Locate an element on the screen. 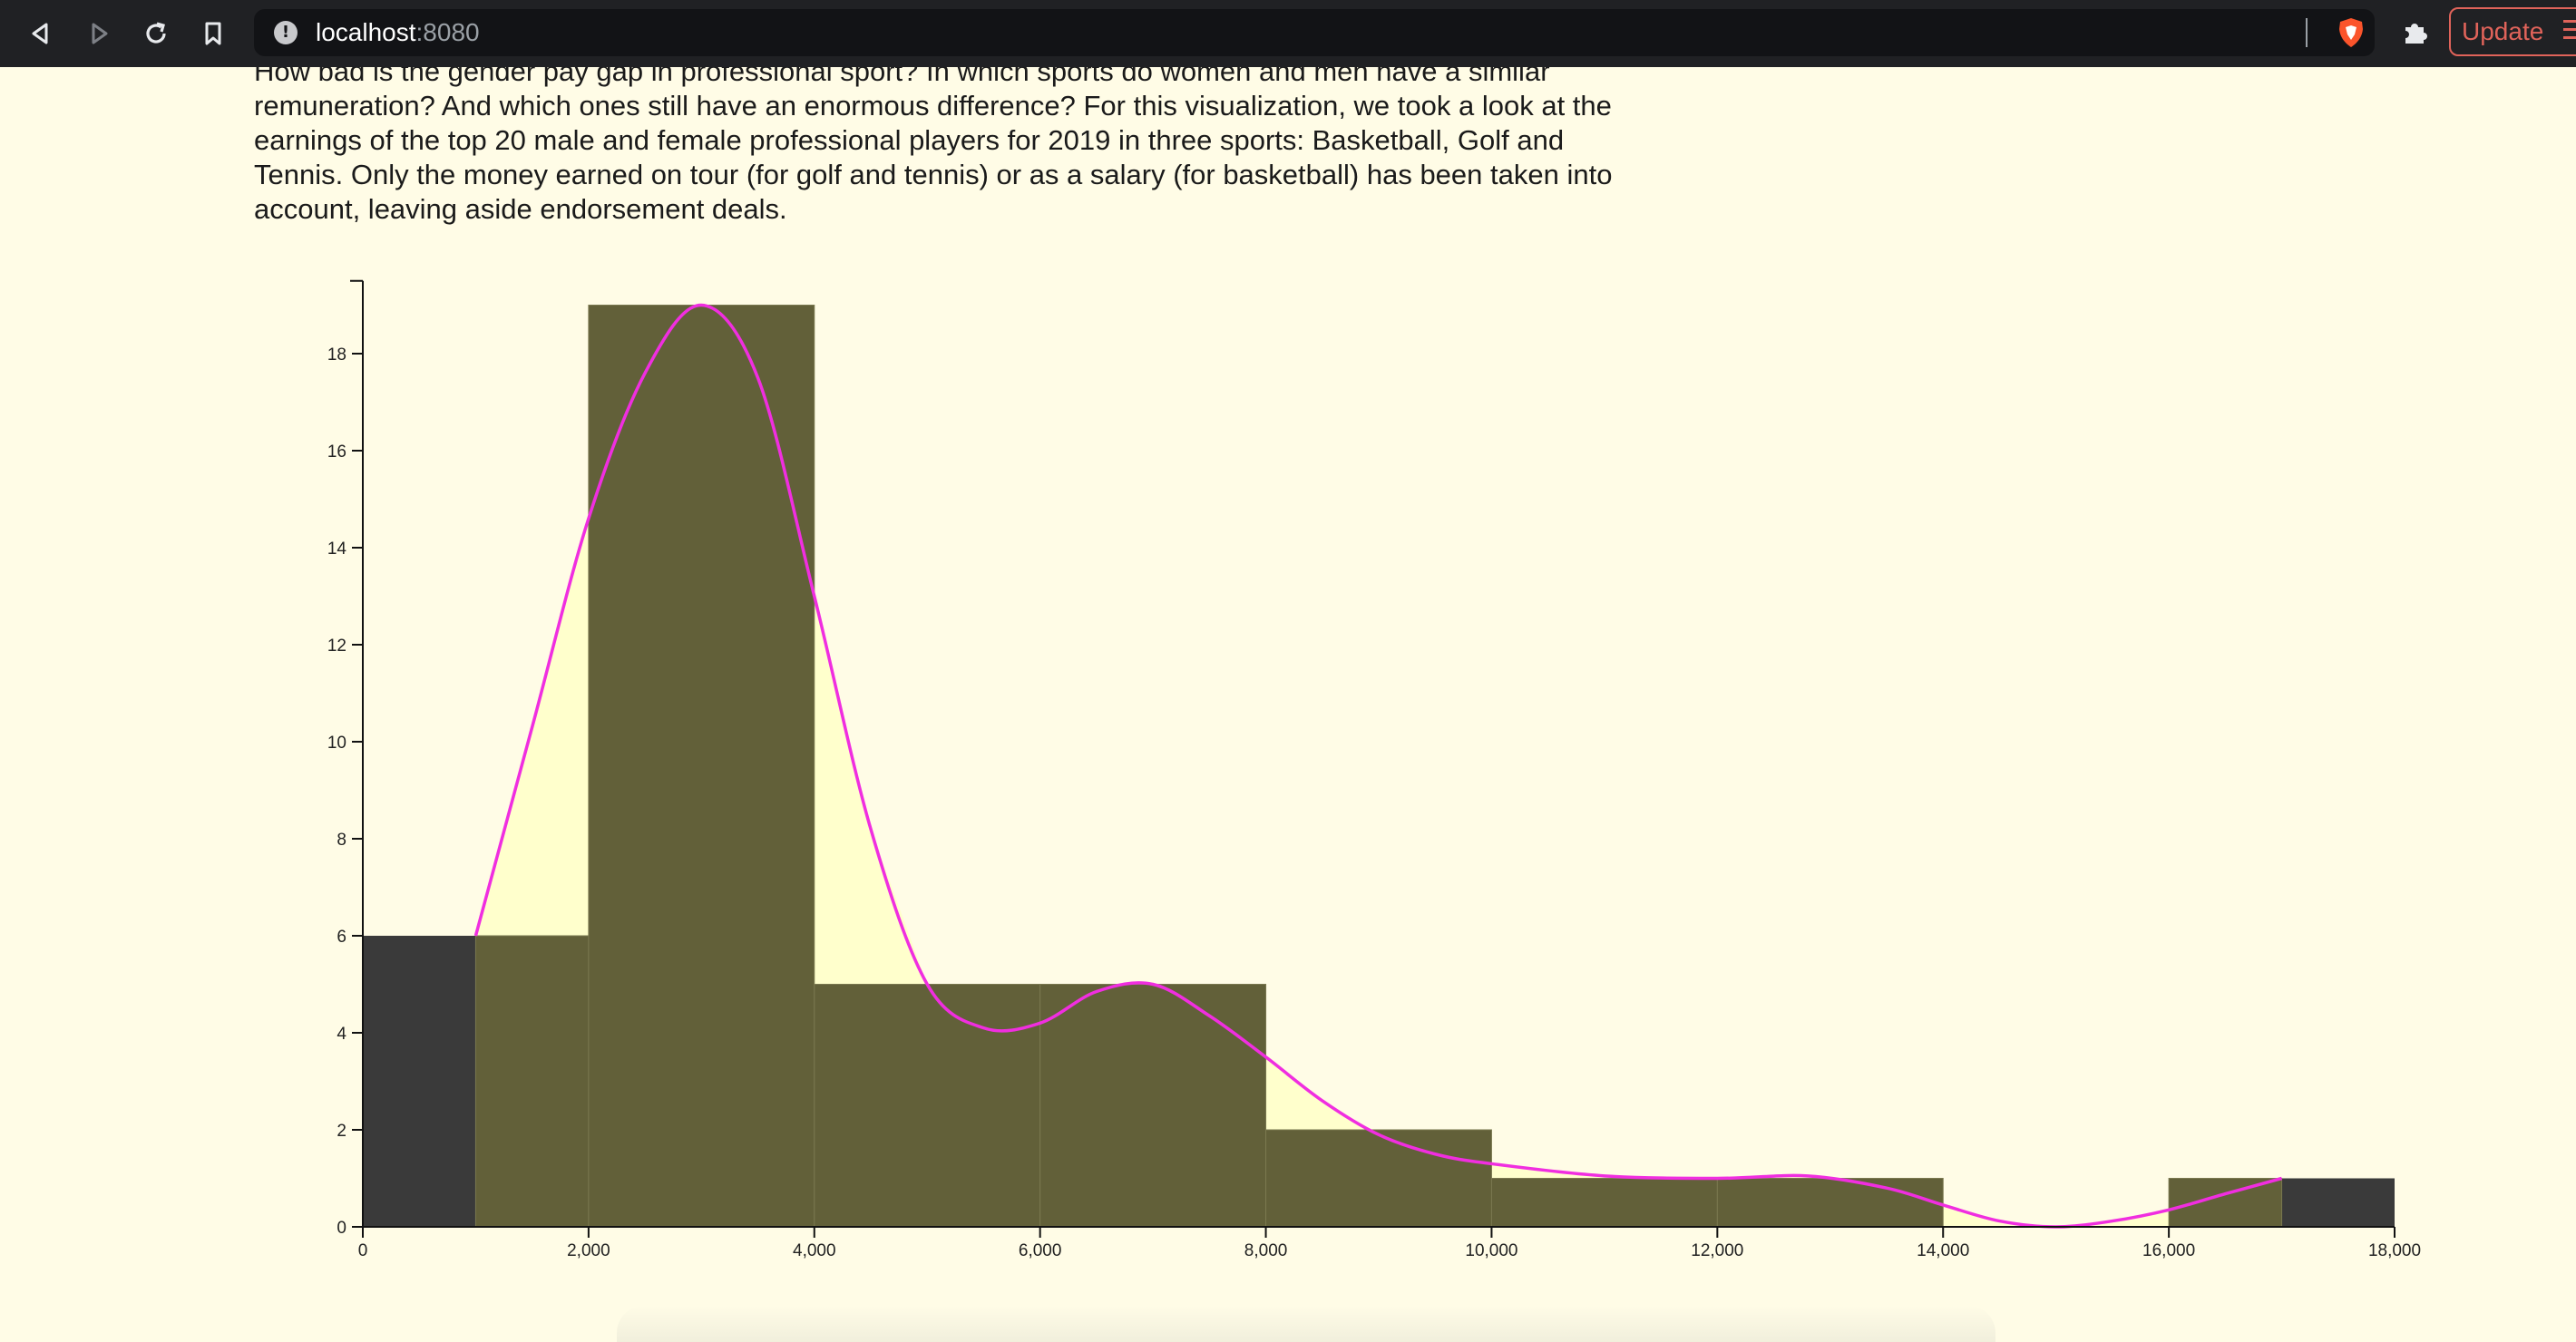 This screenshot has width=2576, height=1342. reload-icon is located at coordinates (156, 34).